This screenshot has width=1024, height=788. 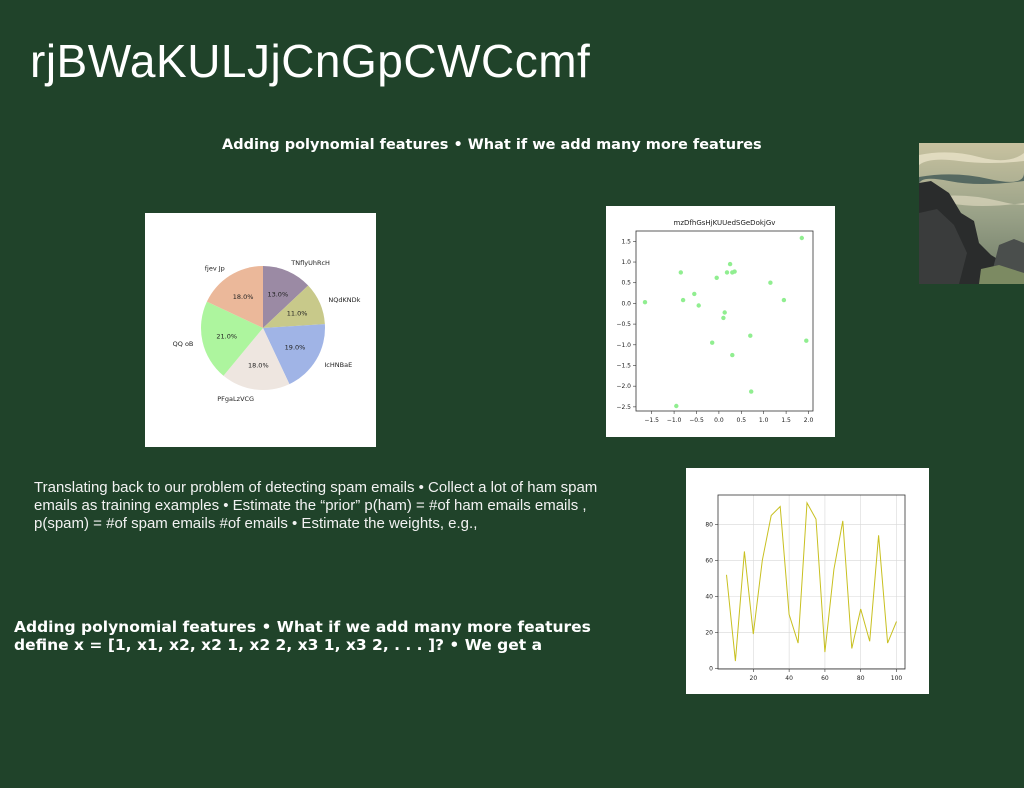 What do you see at coordinates (623, 386) in the screenshot?
I see `scatter-y-tick-label: −2.0` at bounding box center [623, 386].